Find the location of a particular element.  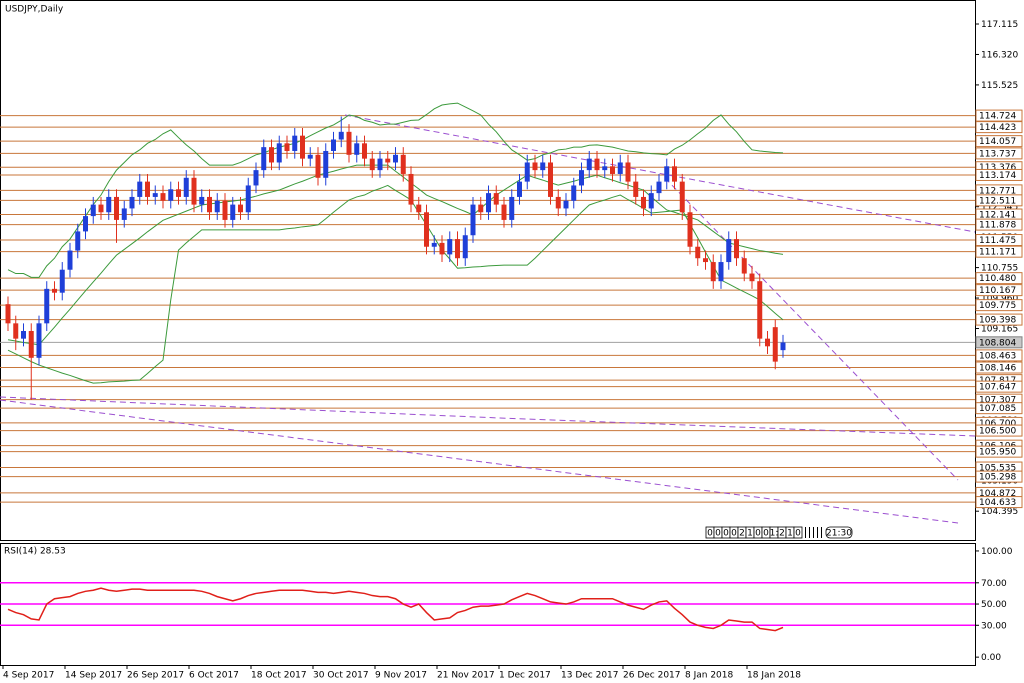

level-label: 112.511 is located at coordinates (997, 201).